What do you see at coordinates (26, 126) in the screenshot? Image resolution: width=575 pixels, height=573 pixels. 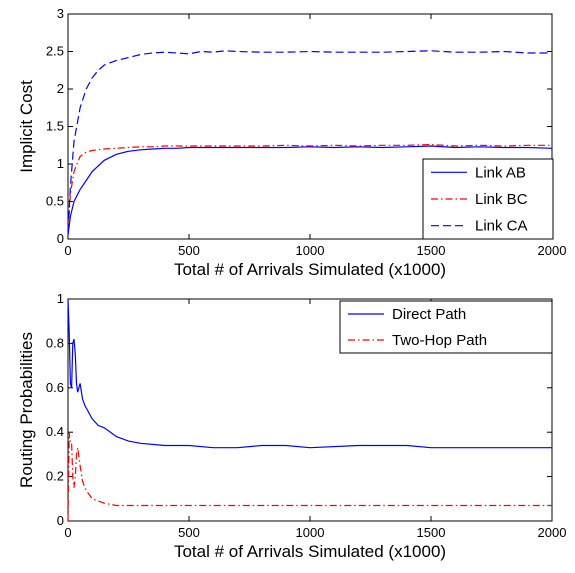 I see `y-axis-label: Implicit Cost` at bounding box center [26, 126].